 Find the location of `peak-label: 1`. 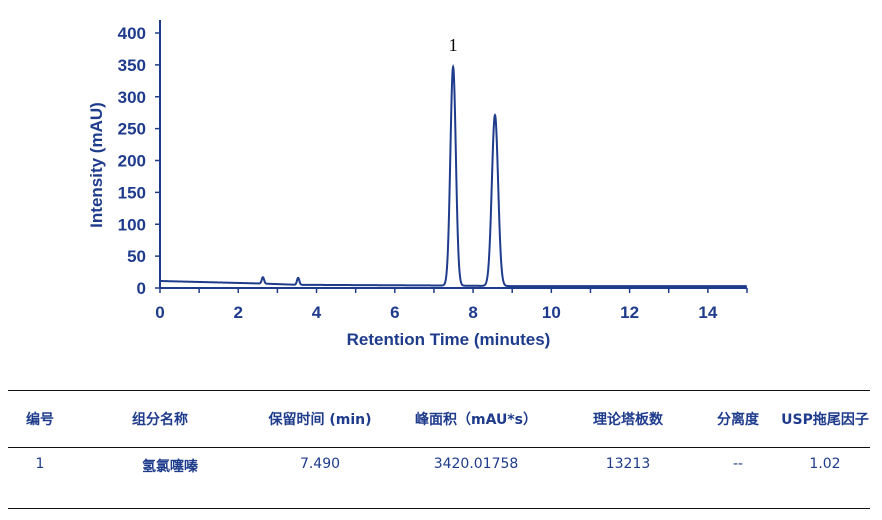

peak-label: 1 is located at coordinates (453, 45).